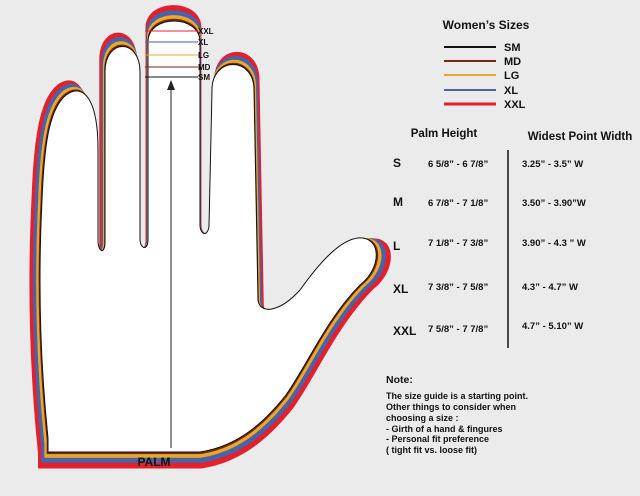 Image resolution: width=640 pixels, height=496 pixels. I want to click on row-size-xxl: XXL, so click(404, 331).